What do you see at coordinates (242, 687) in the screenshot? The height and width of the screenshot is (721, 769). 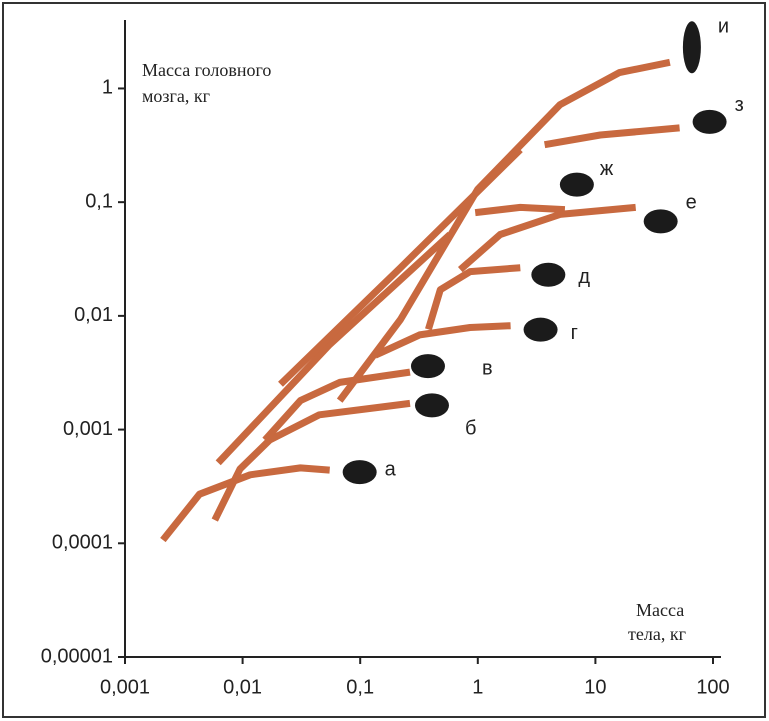 I see `x-tick-label: 0,01` at bounding box center [242, 687].